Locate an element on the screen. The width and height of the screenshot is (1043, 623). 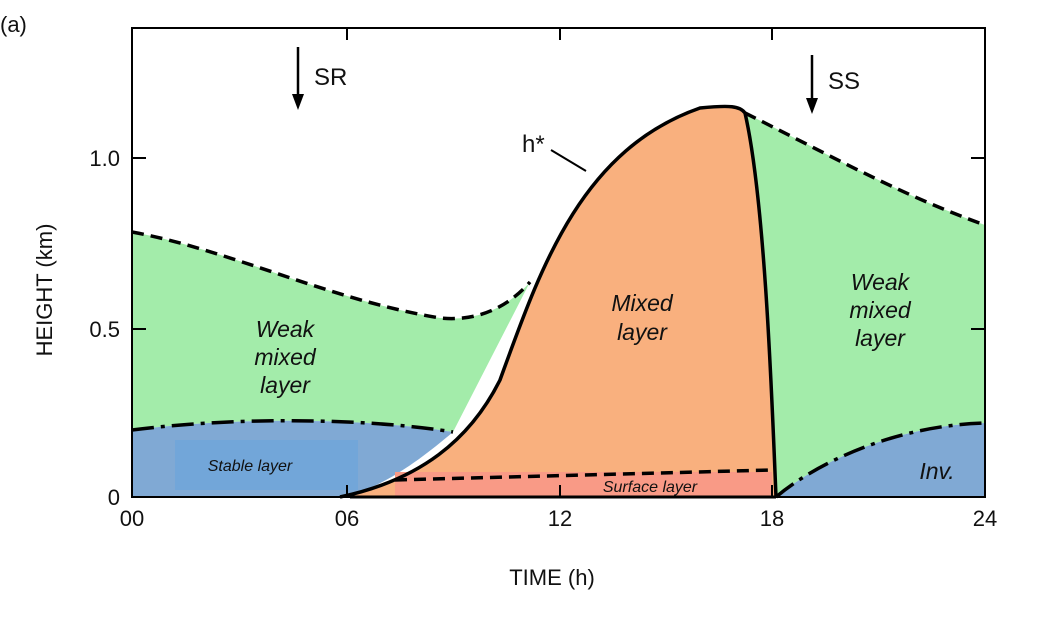
weak-mixed-layer-left-area is located at coordinates (331, 332).